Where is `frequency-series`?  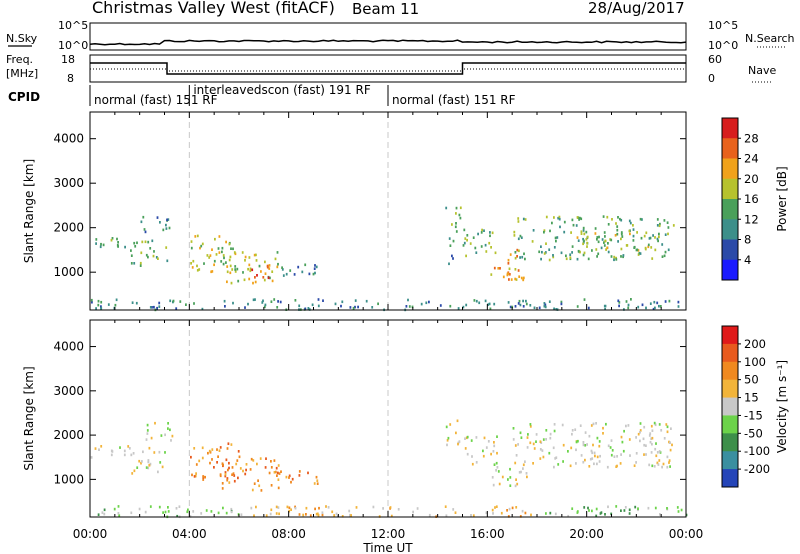 frequency-series is located at coordinates (388, 68).